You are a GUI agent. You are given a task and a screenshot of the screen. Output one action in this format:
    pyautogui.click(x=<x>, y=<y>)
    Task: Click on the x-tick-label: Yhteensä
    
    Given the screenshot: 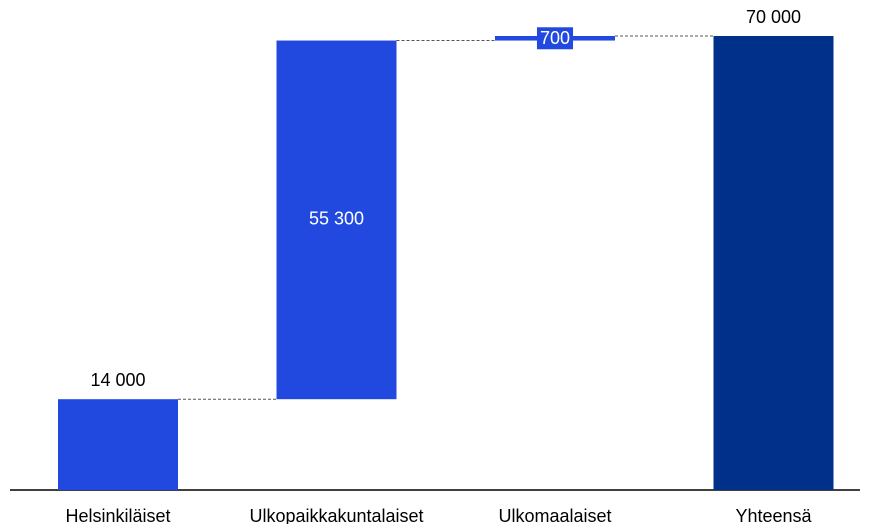 What is the action you would take?
    pyautogui.click(x=773, y=515)
    